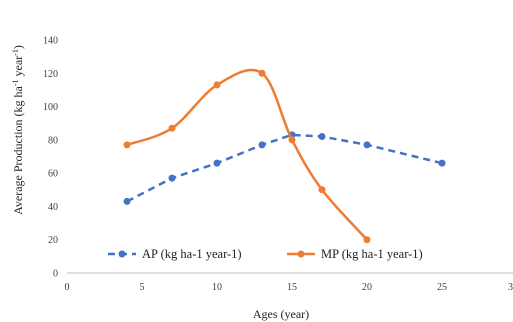 This screenshot has height=322, width=513. Describe the element at coordinates (50, 158) in the screenshot. I see `y-axis-ticks: 0 20 40 60 80 100 120 140` at that location.